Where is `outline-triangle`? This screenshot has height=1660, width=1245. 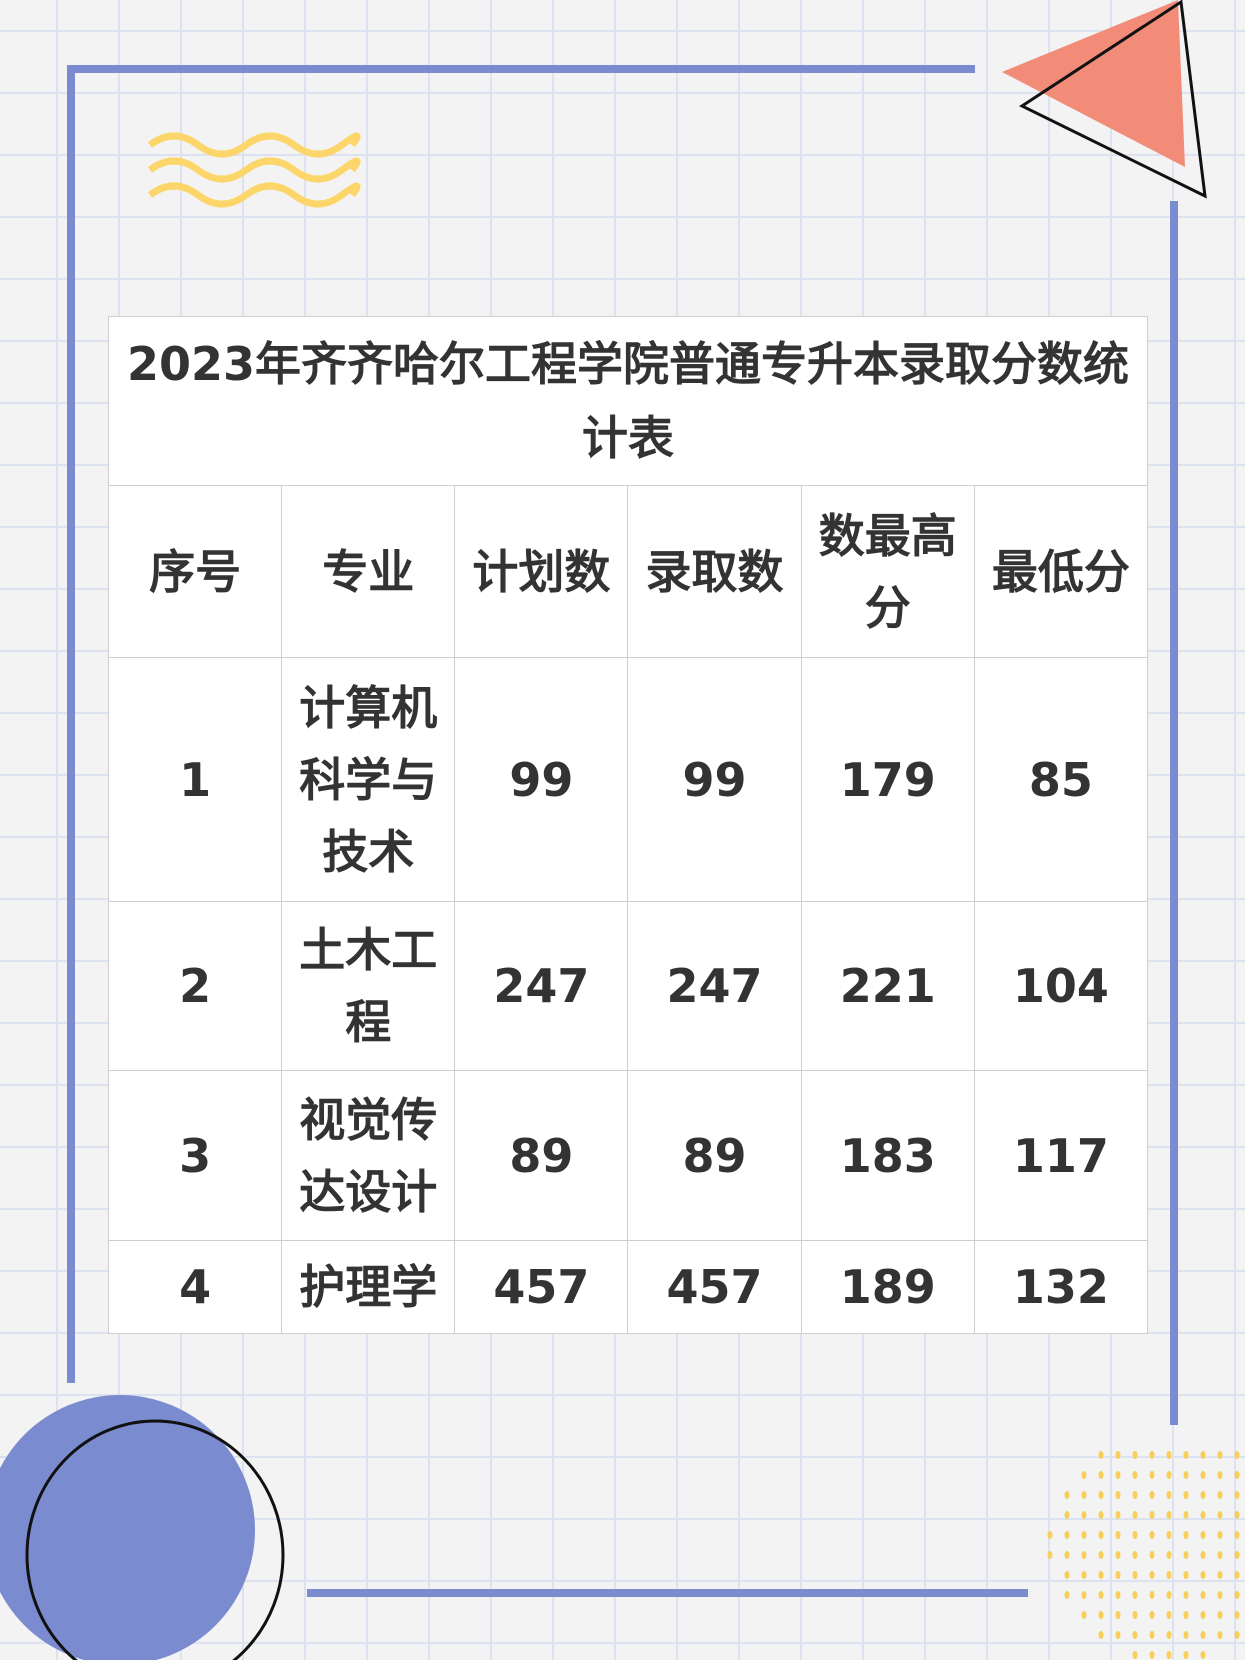
outline-triangle is located at coordinates (1112, 99).